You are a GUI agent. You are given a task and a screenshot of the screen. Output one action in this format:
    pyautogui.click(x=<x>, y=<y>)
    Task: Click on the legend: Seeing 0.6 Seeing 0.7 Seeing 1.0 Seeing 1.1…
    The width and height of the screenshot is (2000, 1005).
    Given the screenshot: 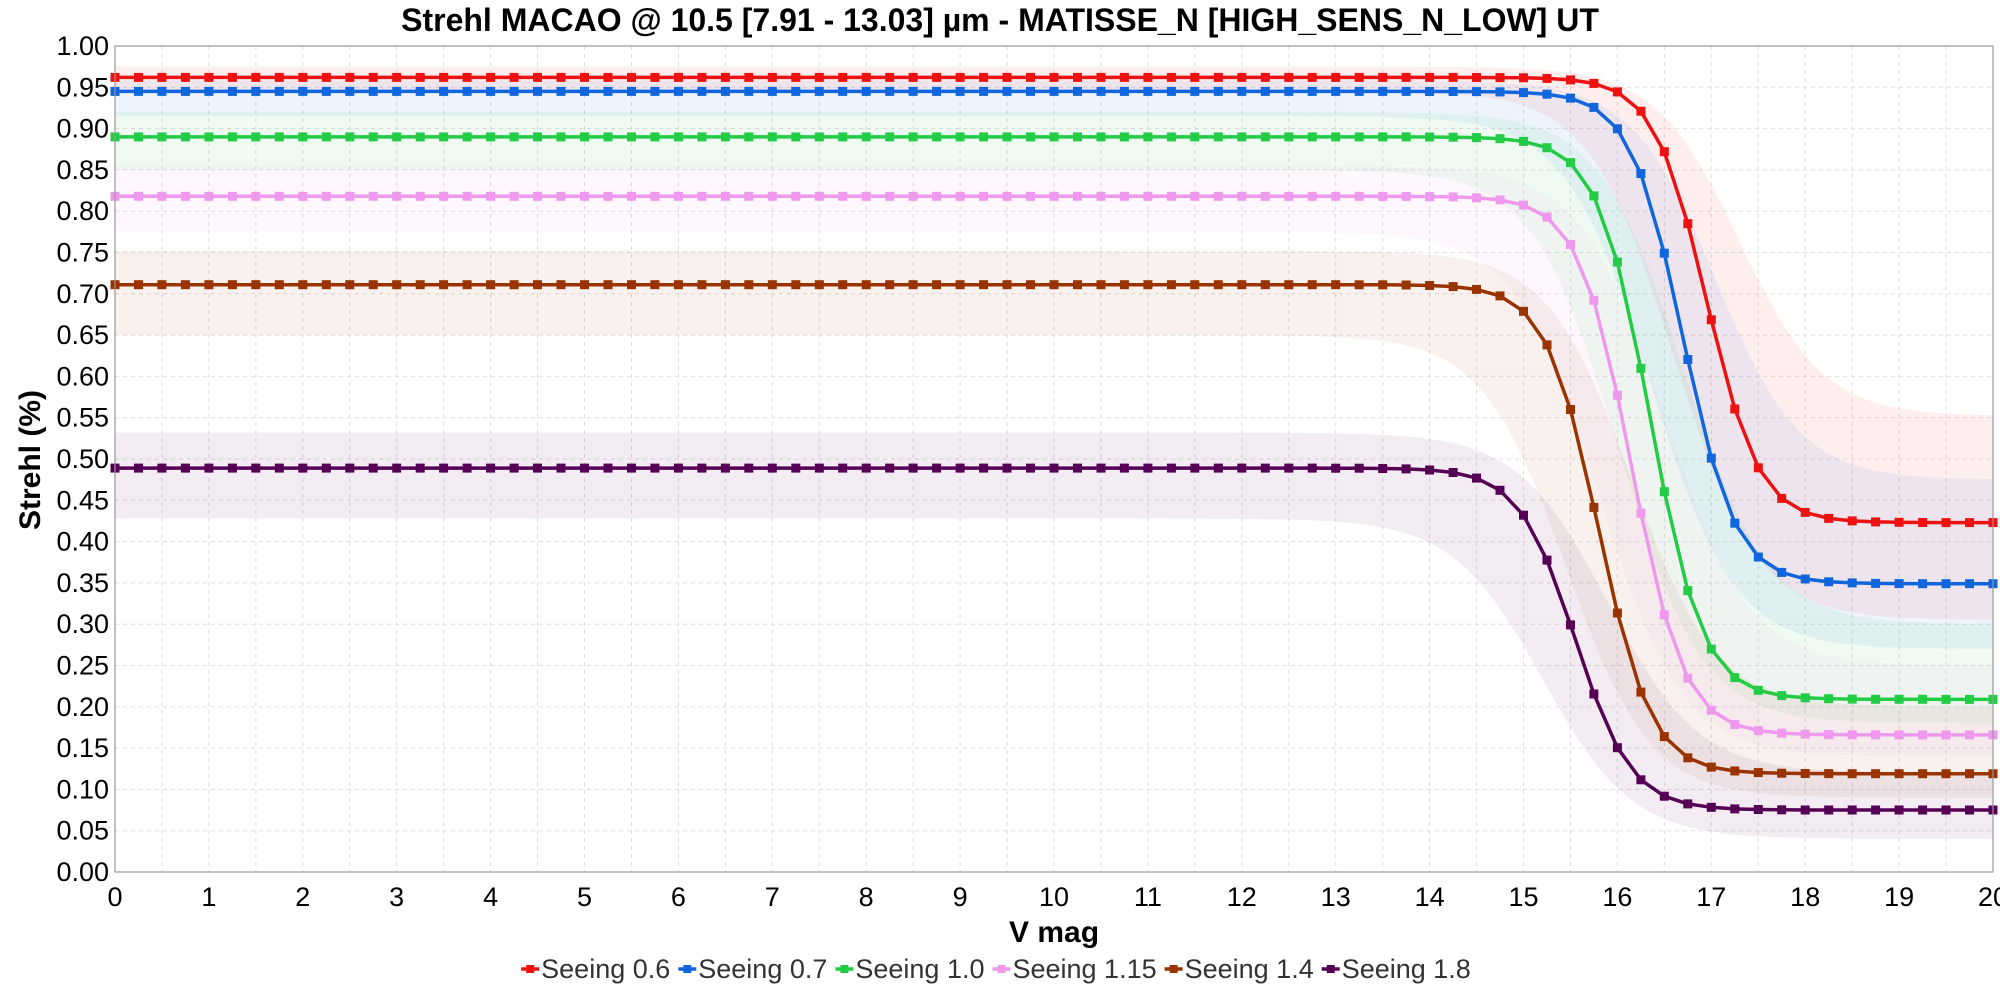 What is the action you would take?
    pyautogui.click(x=996, y=969)
    